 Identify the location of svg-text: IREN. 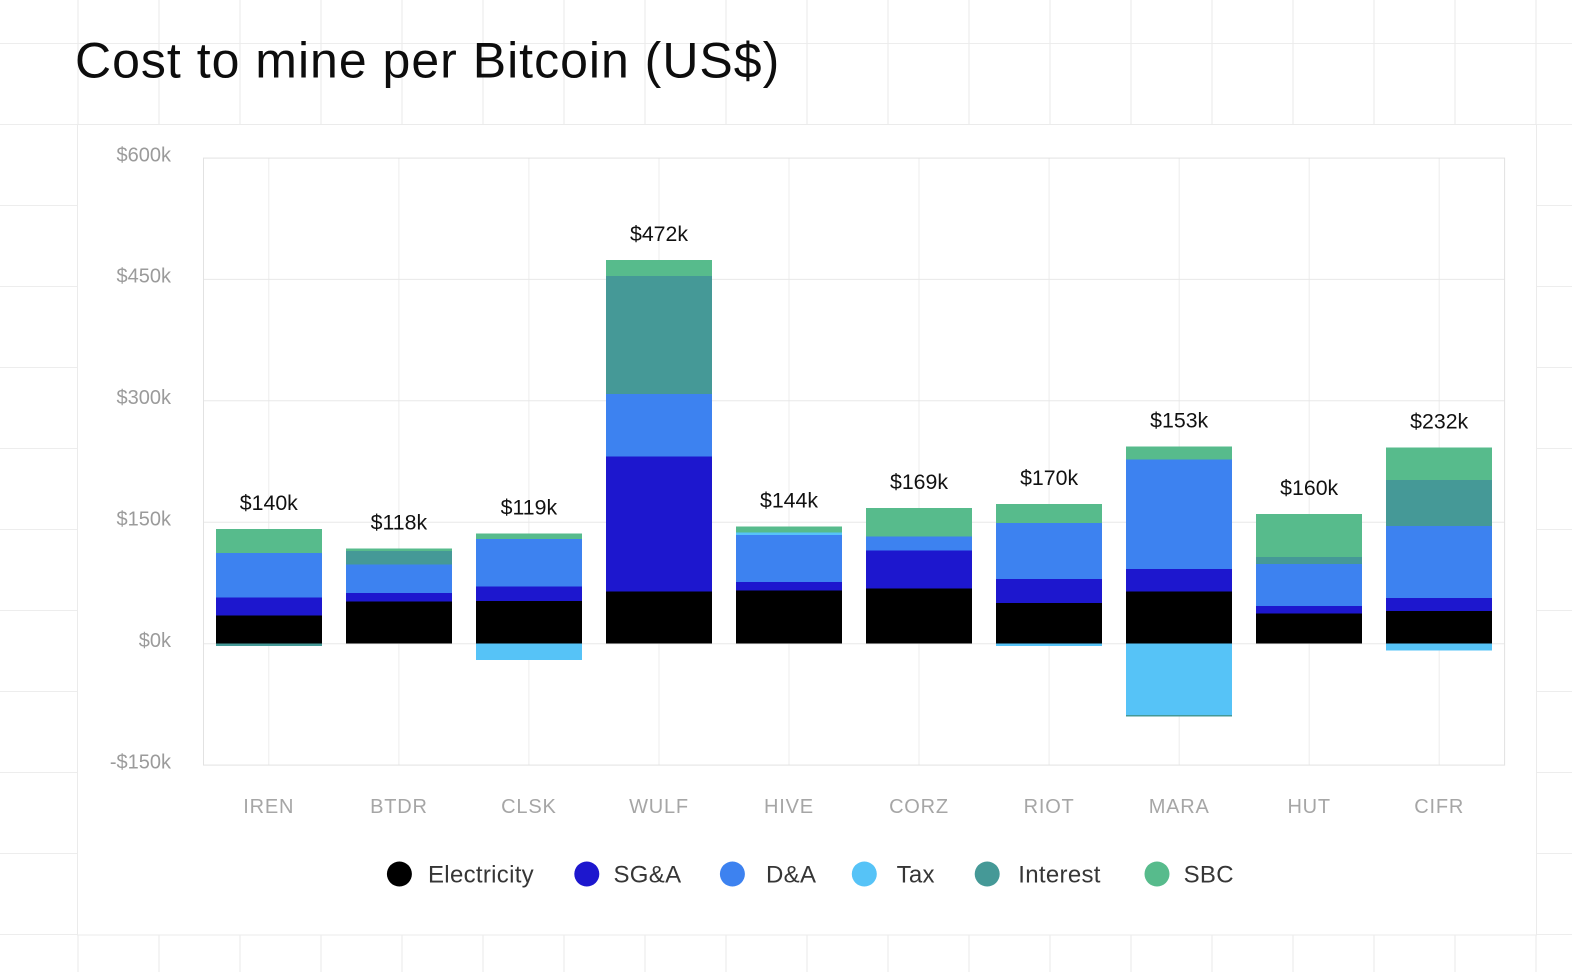
(268, 807).